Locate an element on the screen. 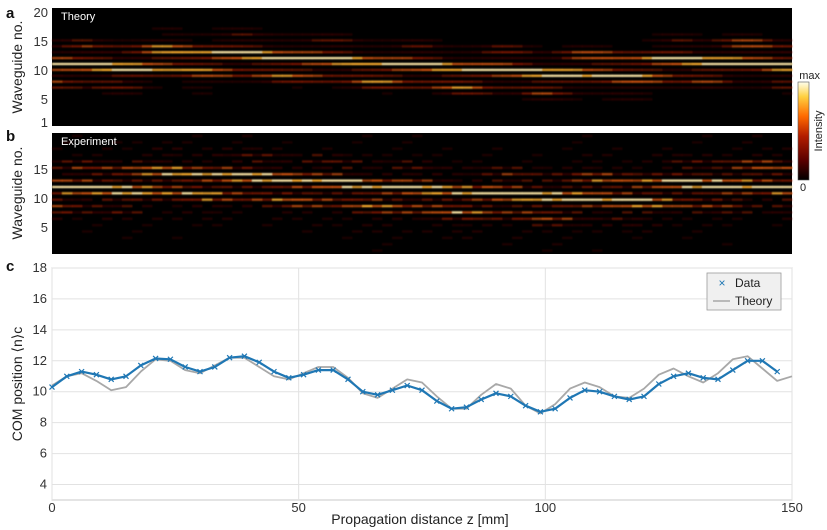 The image size is (827, 530). com-plot-series is located at coordinates (421, 384).